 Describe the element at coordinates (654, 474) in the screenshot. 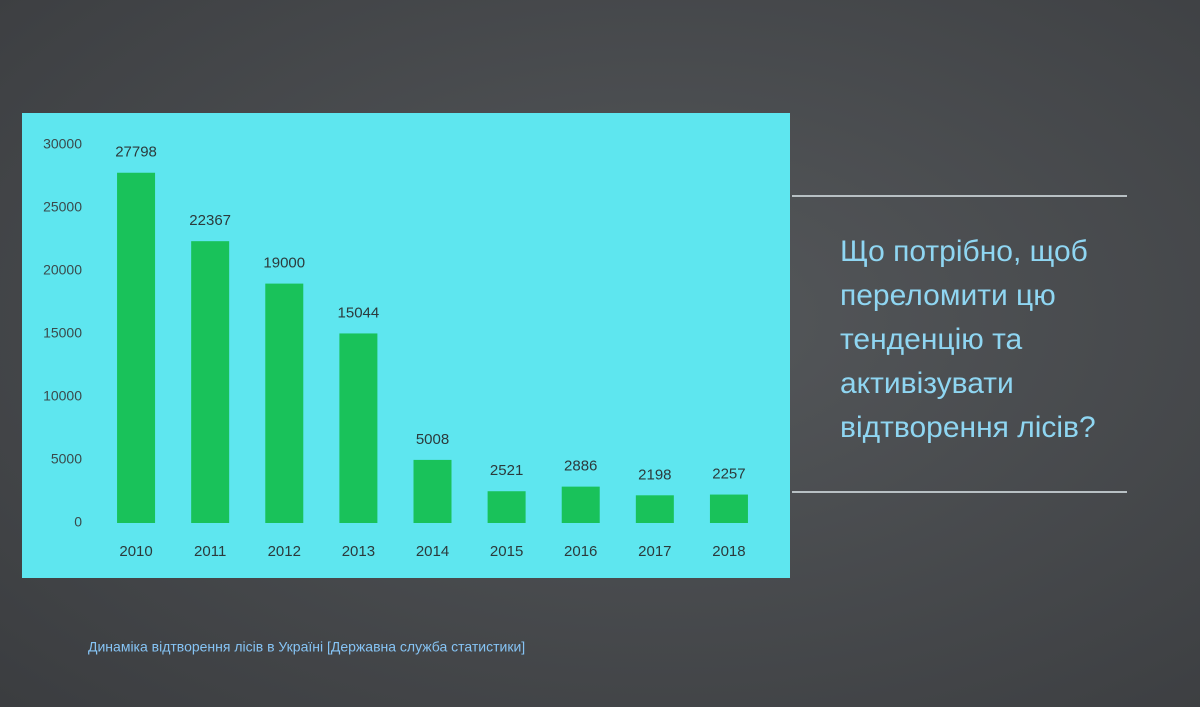

I see `data-label: 2198` at that location.